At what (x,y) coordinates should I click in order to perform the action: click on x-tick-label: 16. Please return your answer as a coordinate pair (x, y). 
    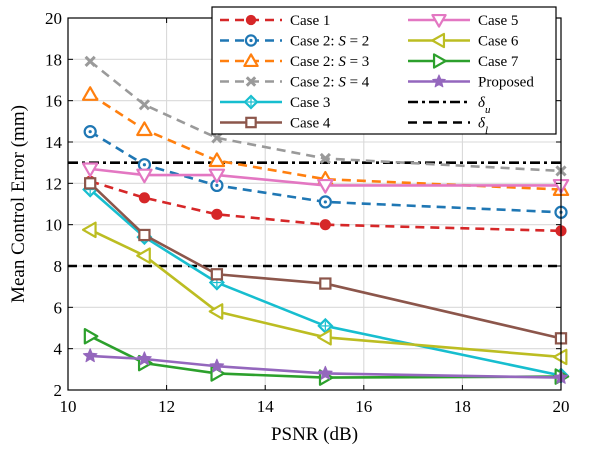
    Looking at the image, I should click on (363, 406).